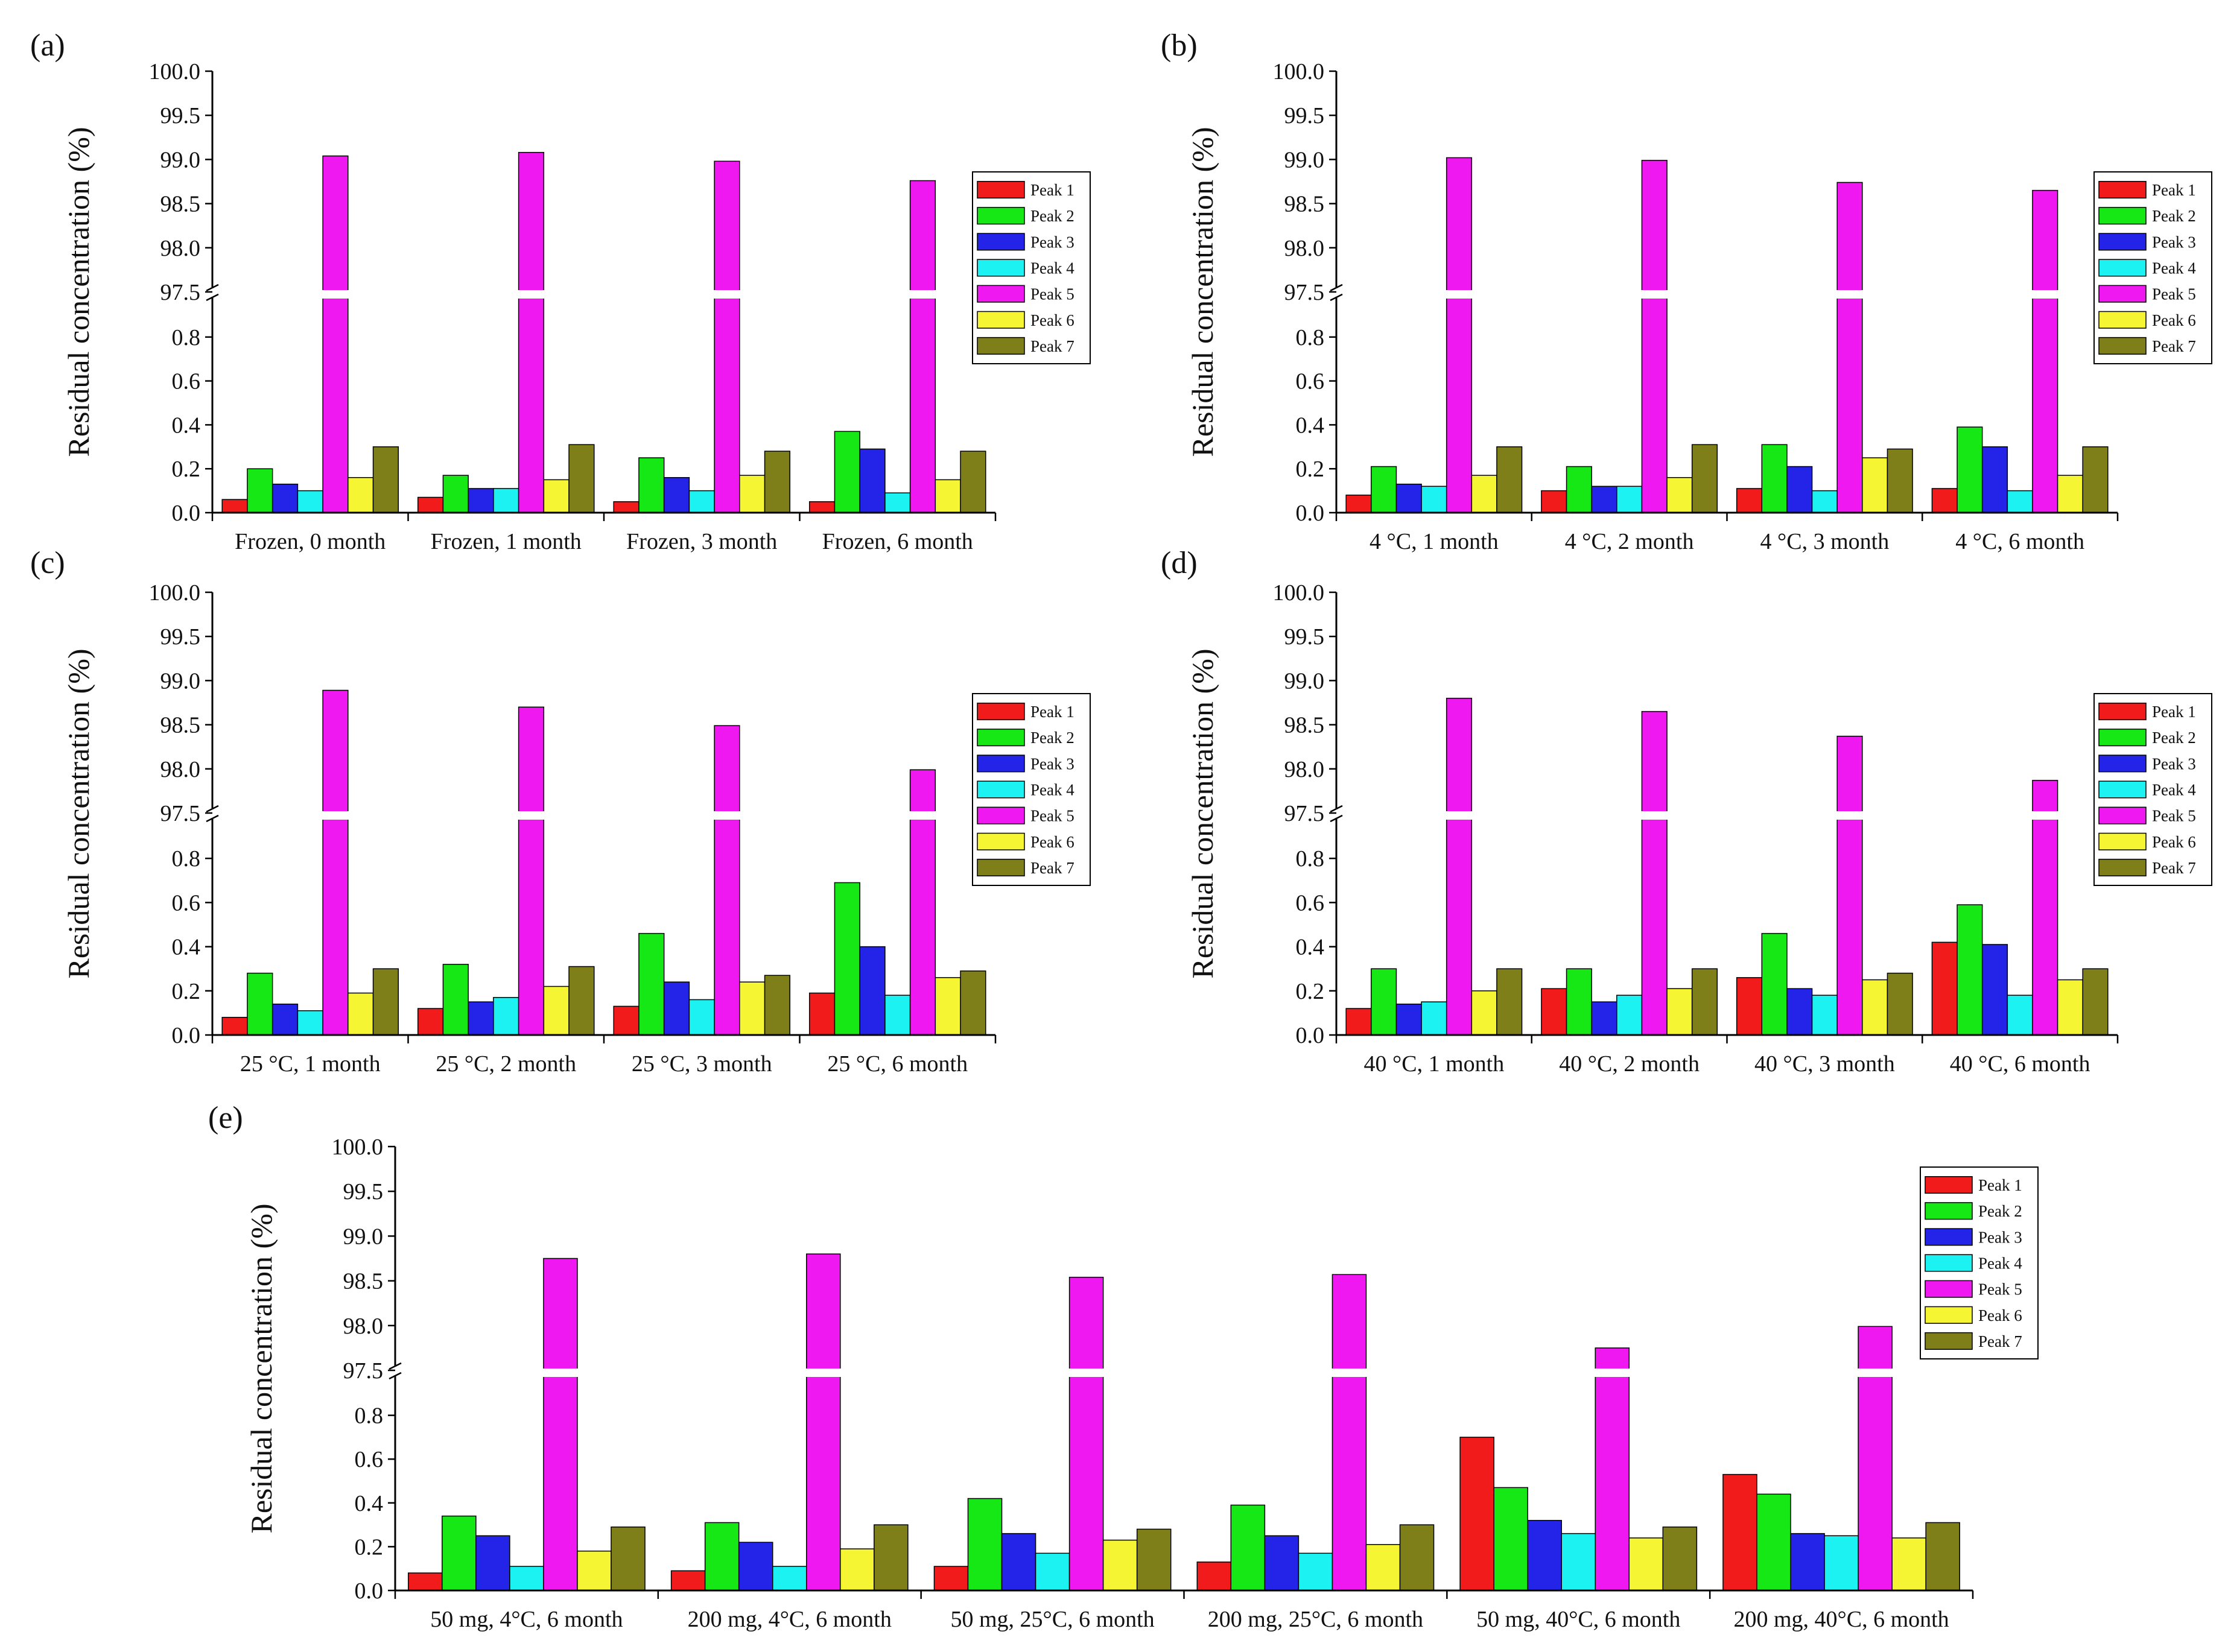  What do you see at coordinates (527, 1619) in the screenshot?
I see `x-tick-label: 50 mg, 4°C, 6 month` at bounding box center [527, 1619].